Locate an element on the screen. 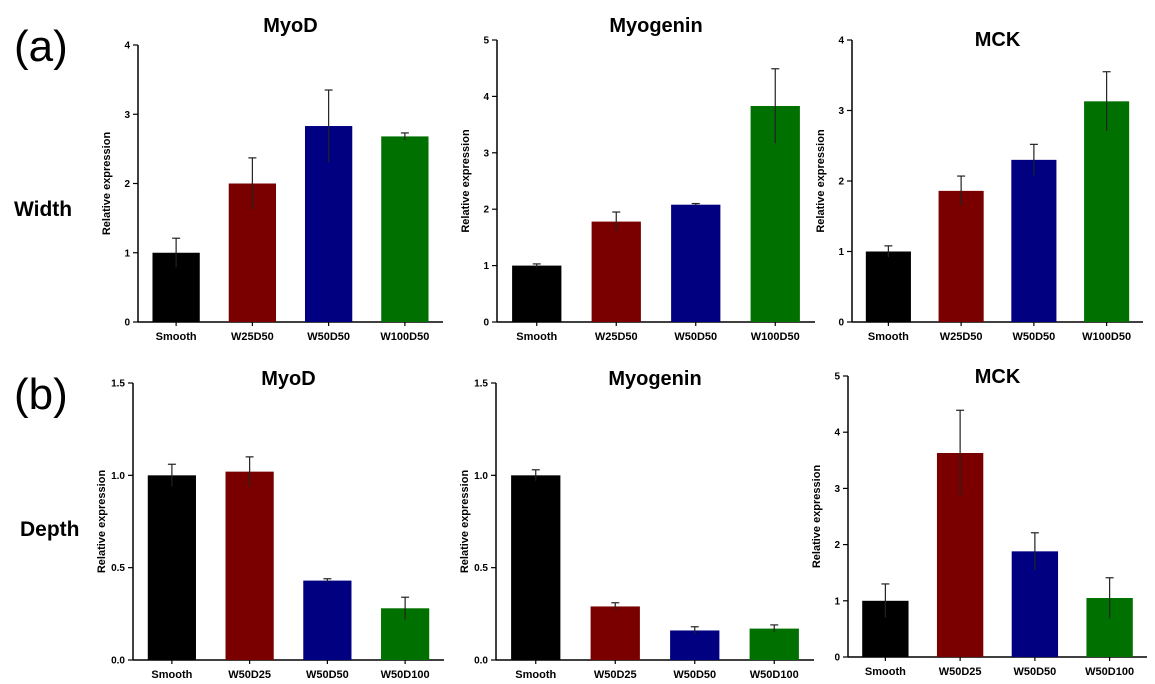 The image size is (1155, 684). row-label-depth: Depth is located at coordinates (50, 529).